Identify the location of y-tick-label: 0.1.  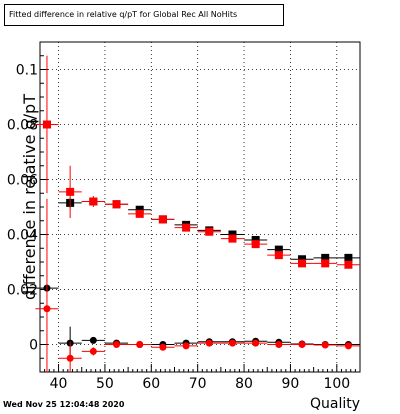
(27, 71).